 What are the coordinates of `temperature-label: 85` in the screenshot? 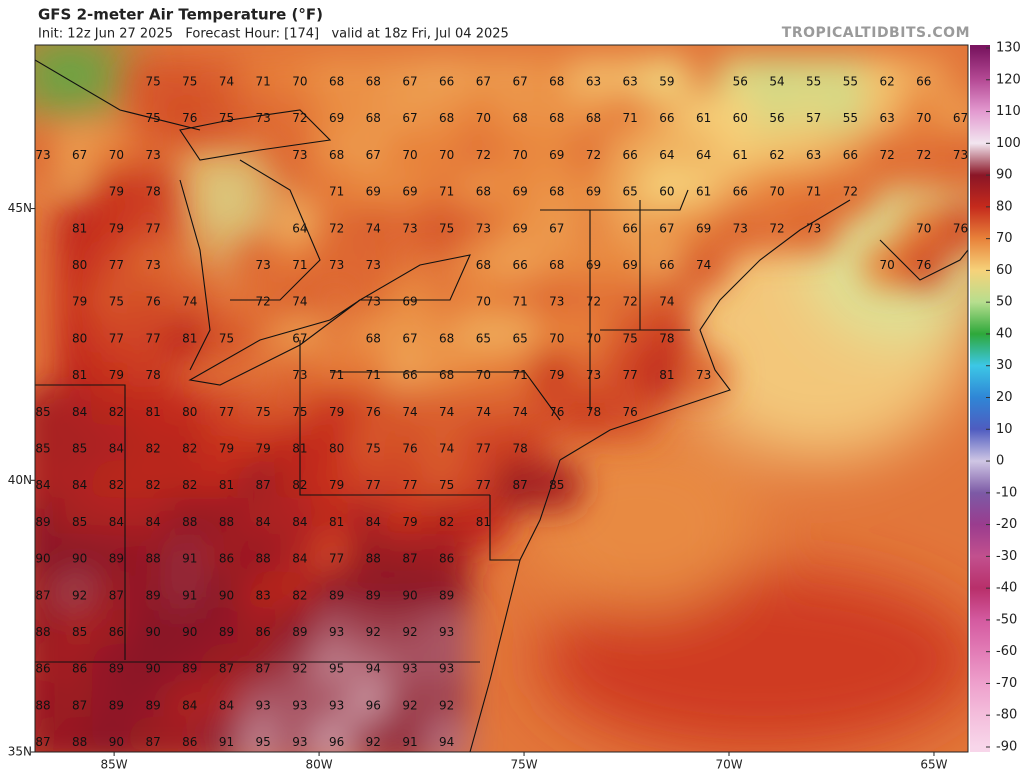 It's located at (79, 632).